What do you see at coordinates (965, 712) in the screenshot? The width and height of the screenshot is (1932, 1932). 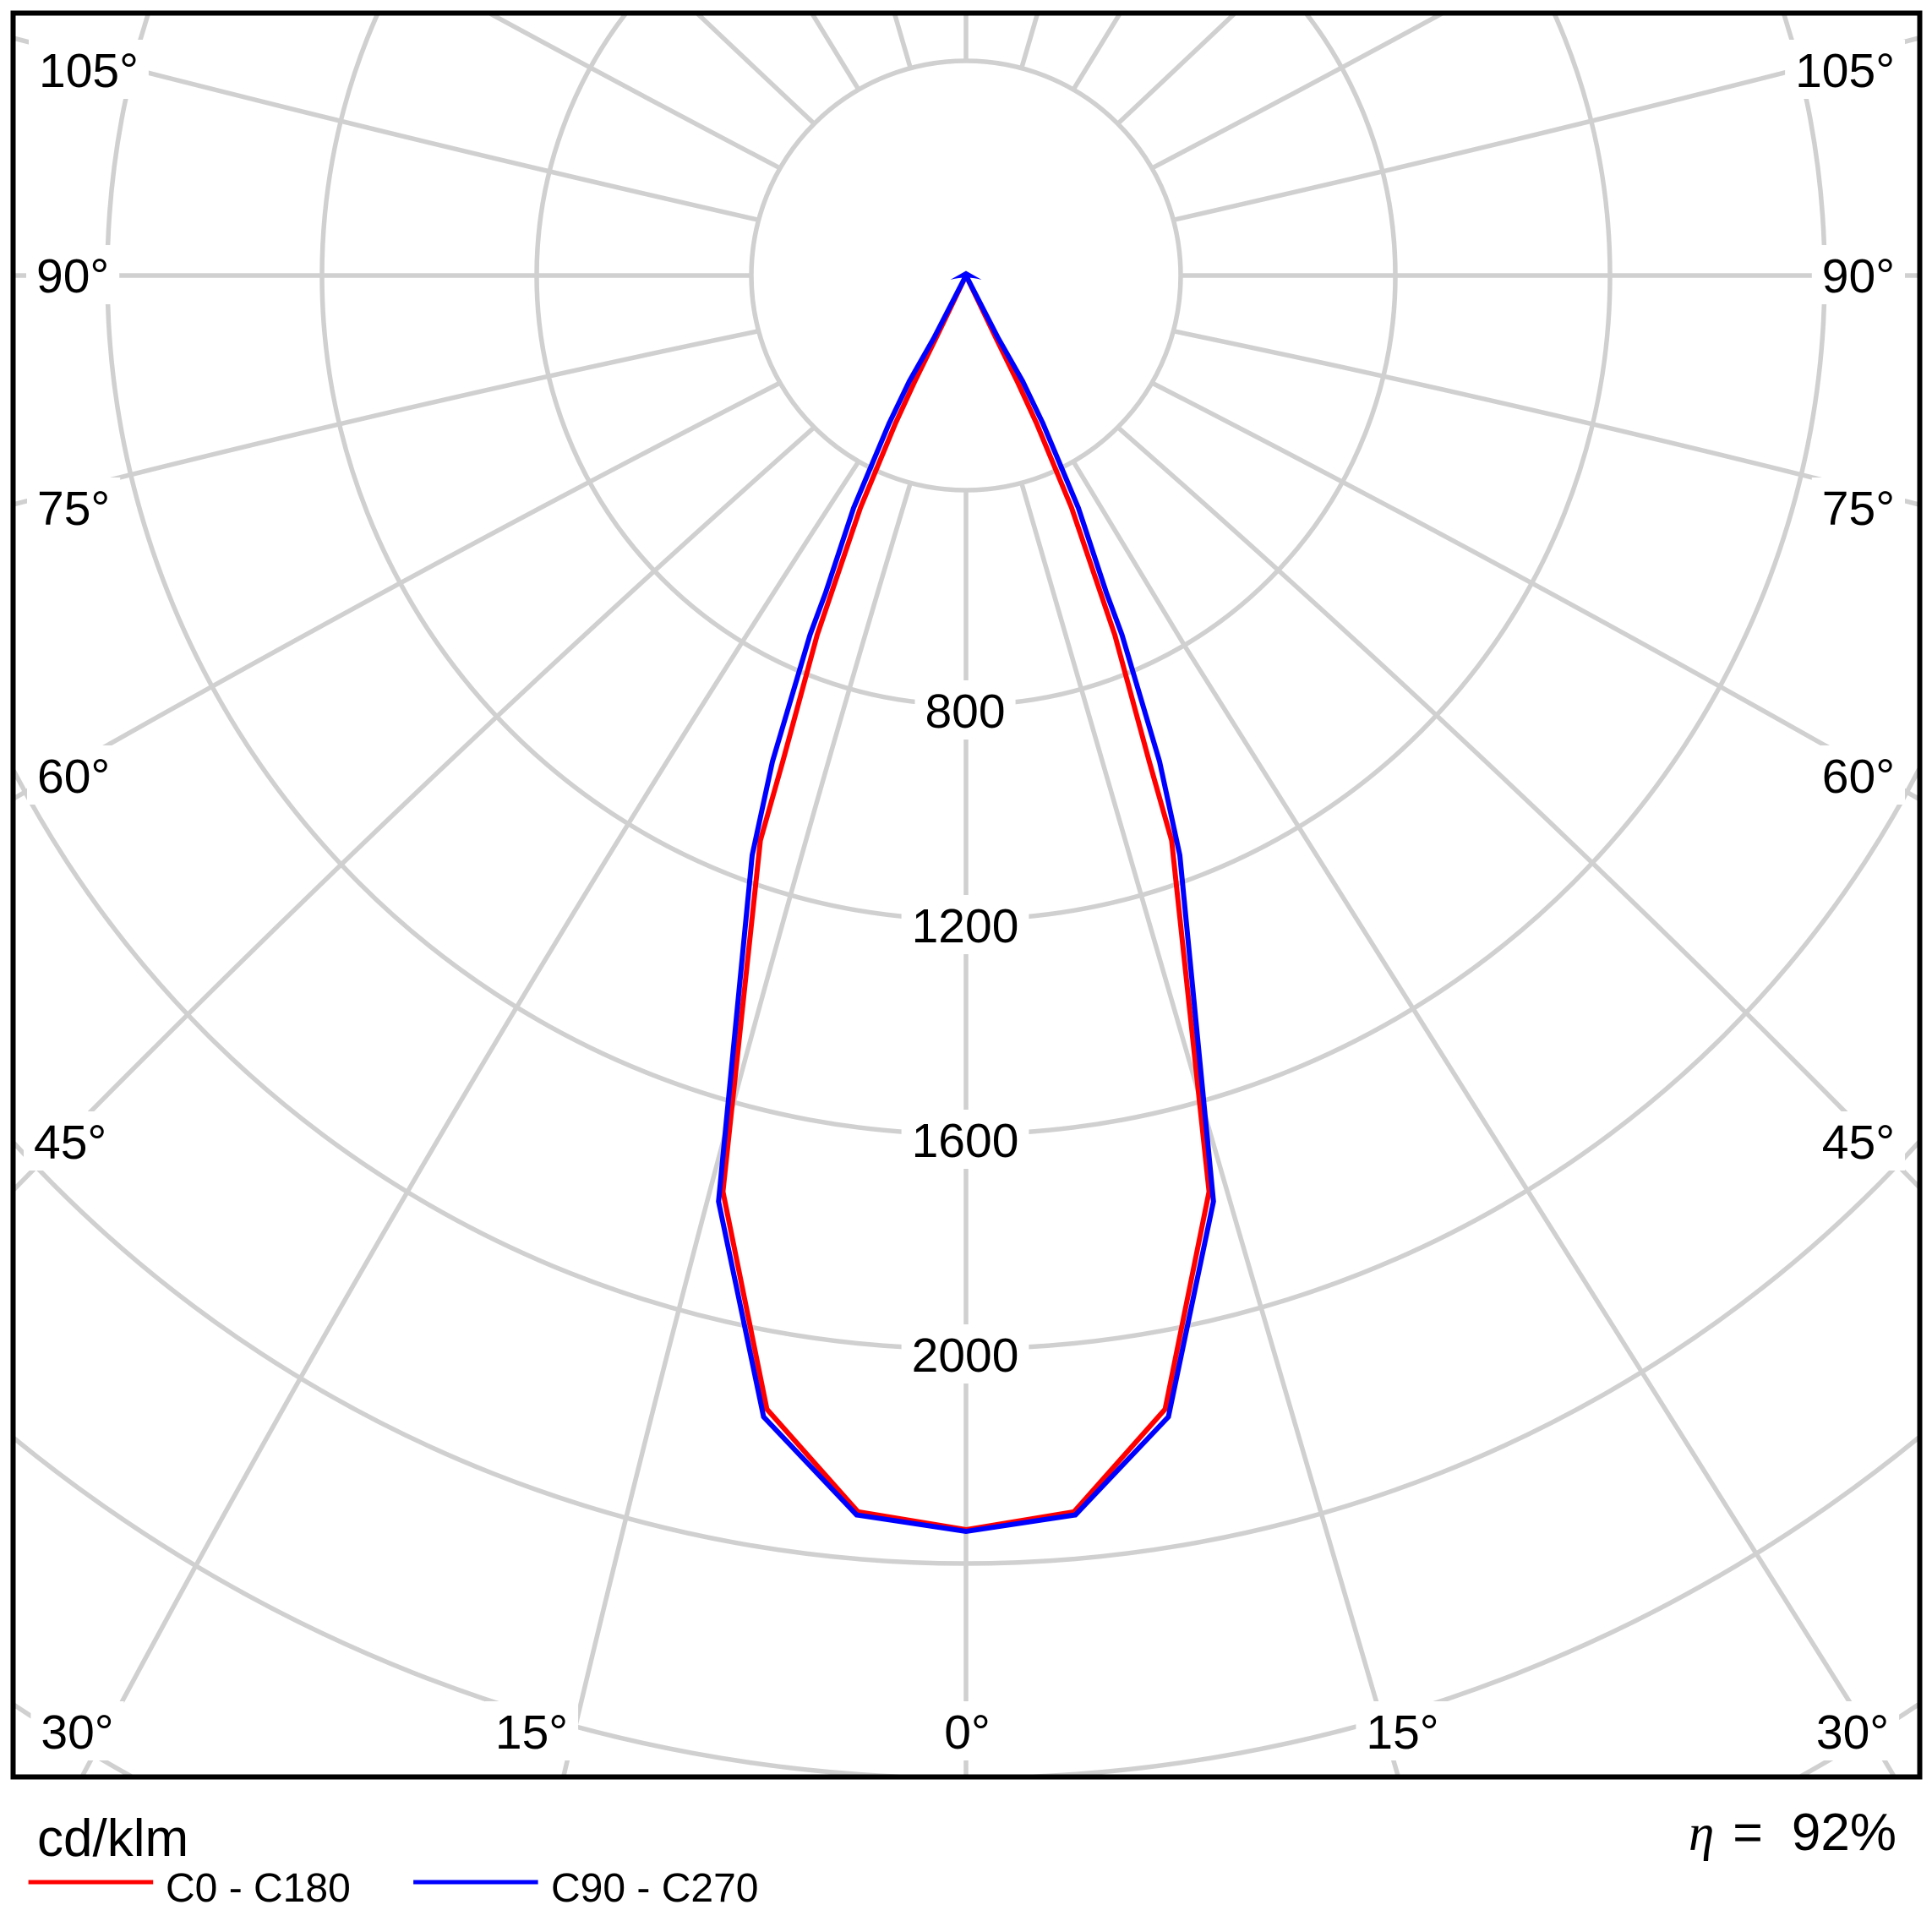 I see `svg-text: 800` at bounding box center [965, 712].